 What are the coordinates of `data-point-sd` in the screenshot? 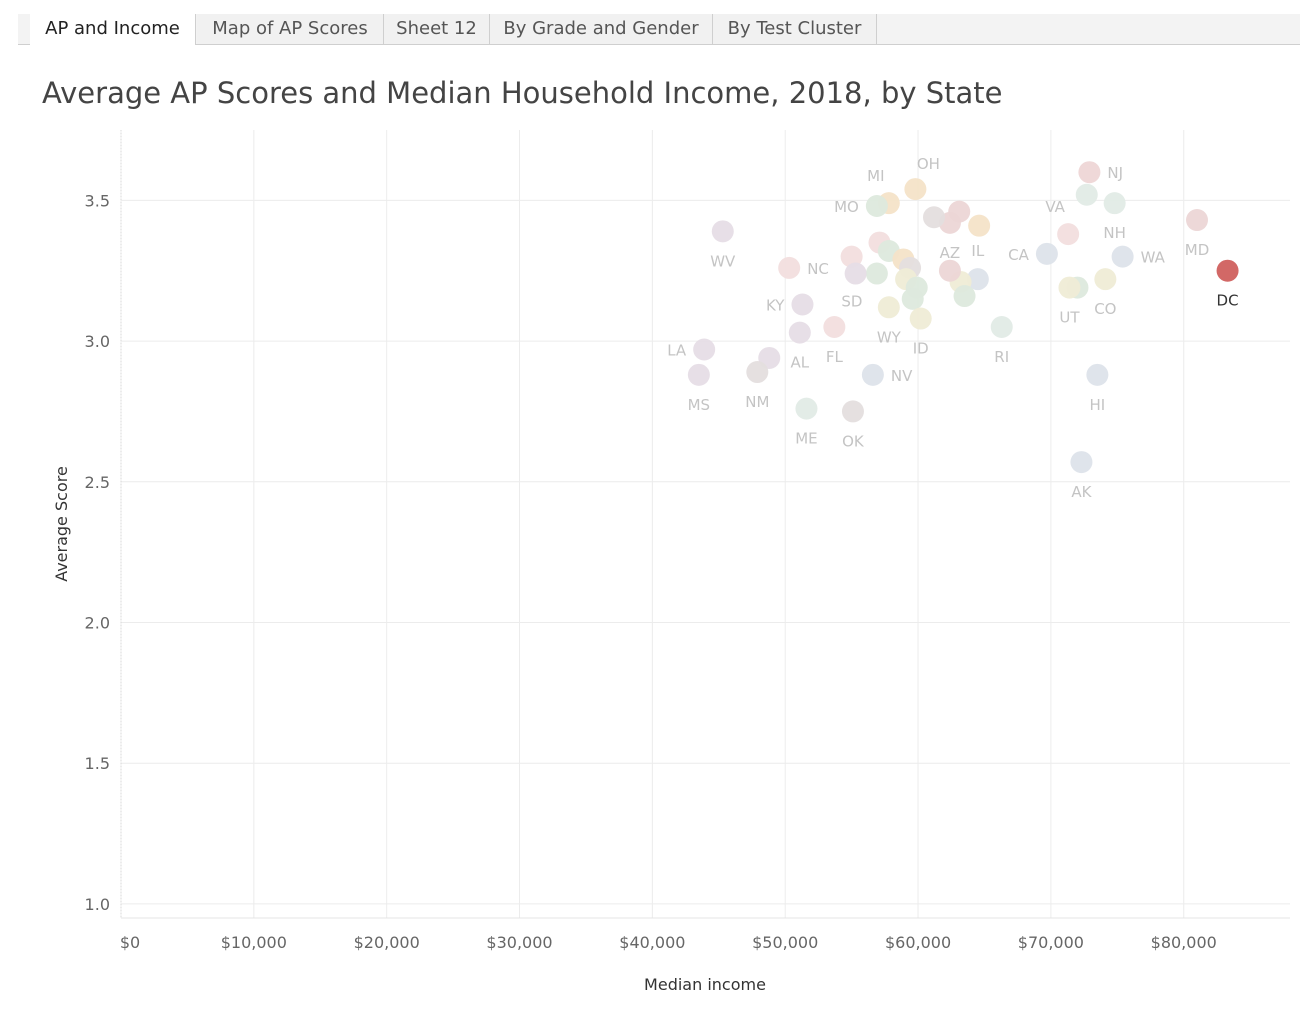 It's located at (876, 273).